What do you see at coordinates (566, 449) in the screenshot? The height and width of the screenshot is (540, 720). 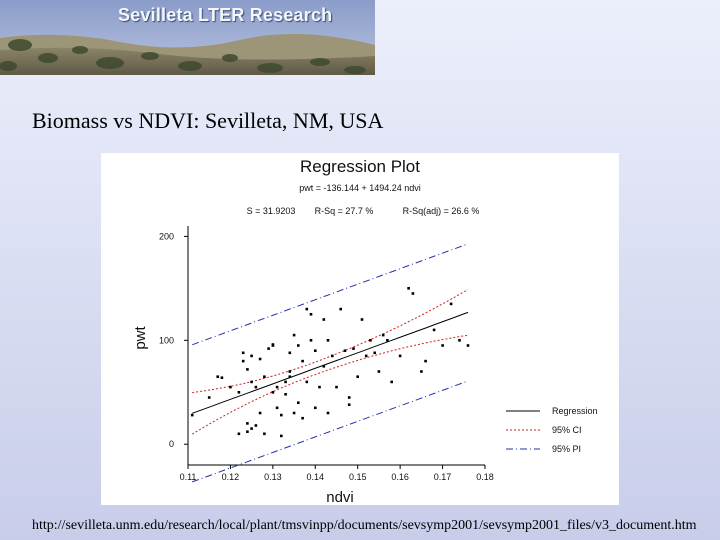 I see `legend-label: 95% PI` at bounding box center [566, 449].